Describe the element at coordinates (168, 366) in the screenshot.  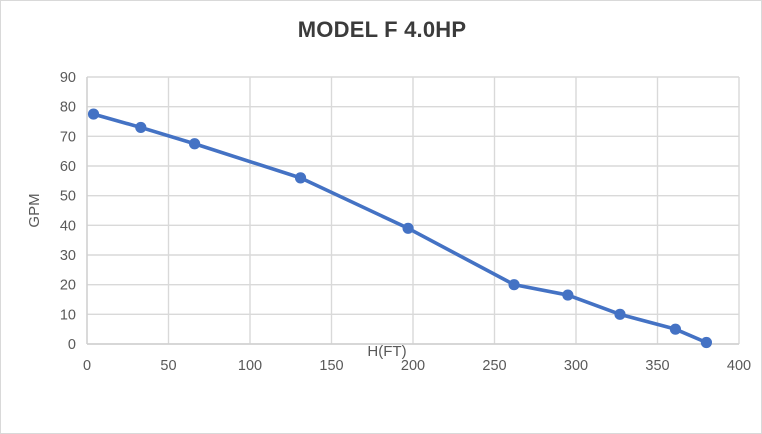
I see `x-tick-label: 50` at that location.